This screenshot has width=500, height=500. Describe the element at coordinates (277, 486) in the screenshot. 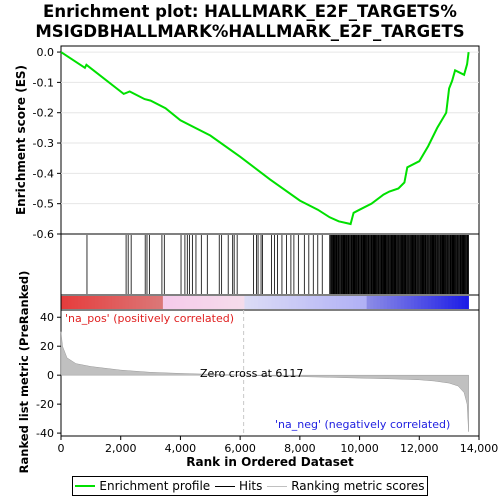

I see `ranking-swatch-icon` at that location.